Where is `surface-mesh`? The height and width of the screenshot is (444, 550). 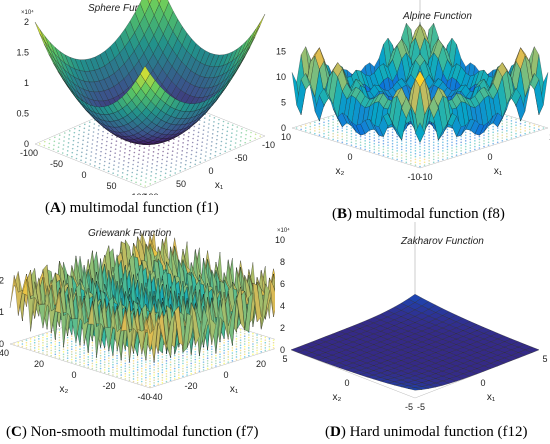 surface-mesh is located at coordinates (420, 82).